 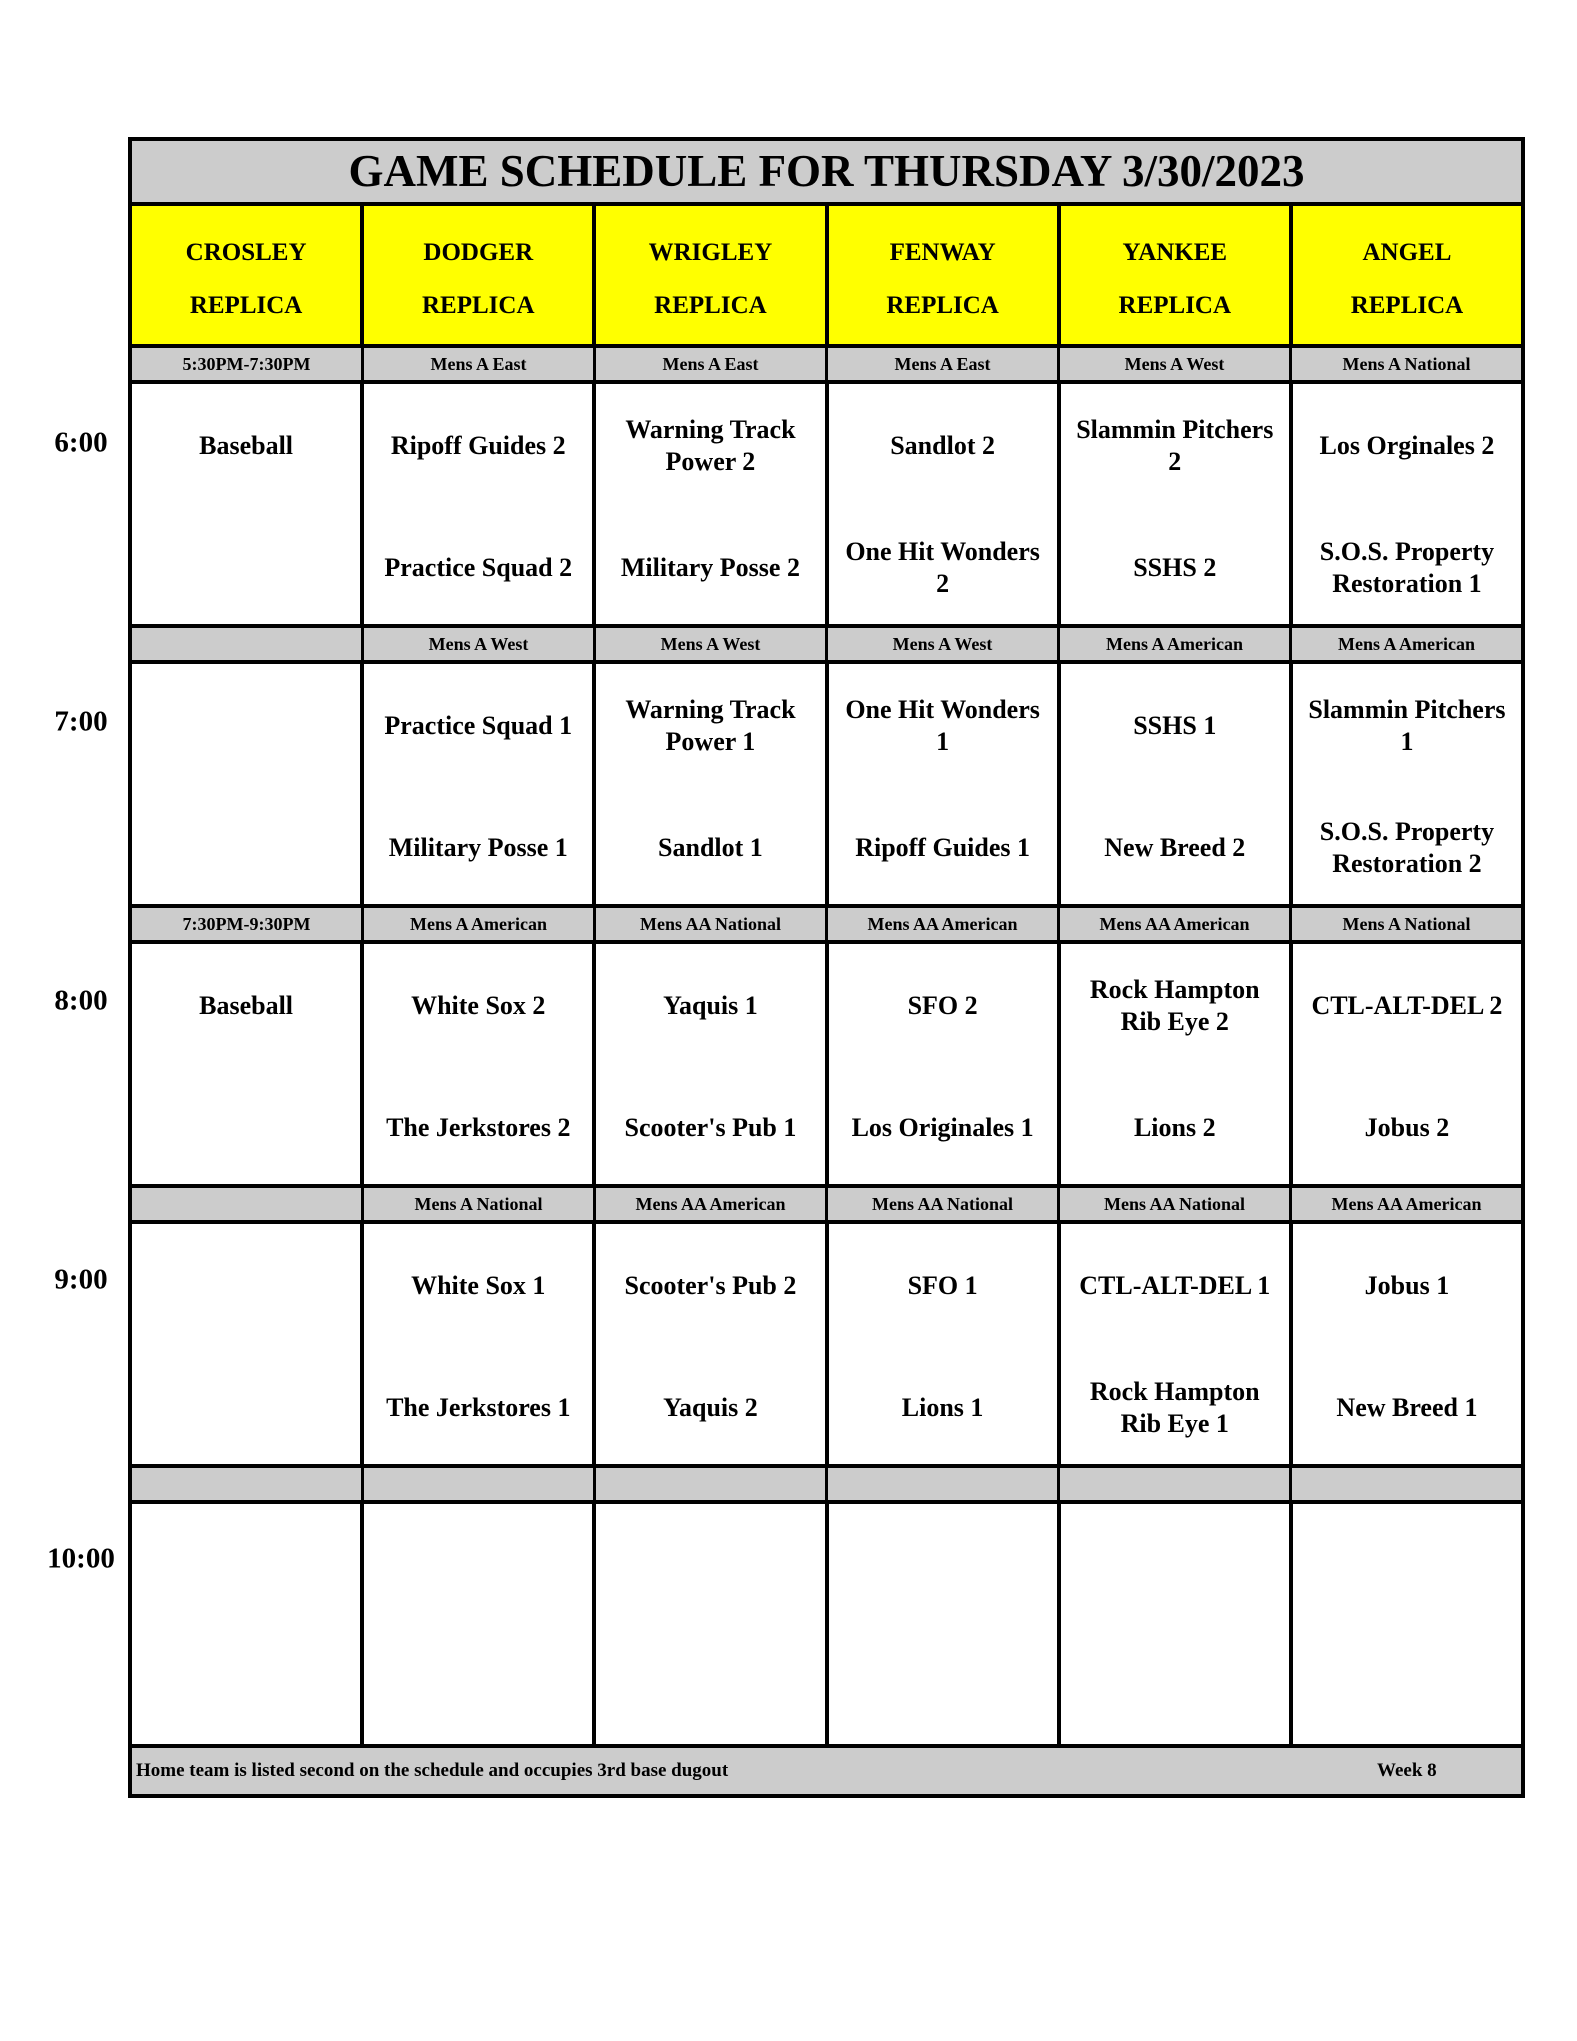 I want to click on game-cell: CTL-ALT-DEL 1 Rock Hampton Rib Eye 1, so click(x=1177, y=1344).